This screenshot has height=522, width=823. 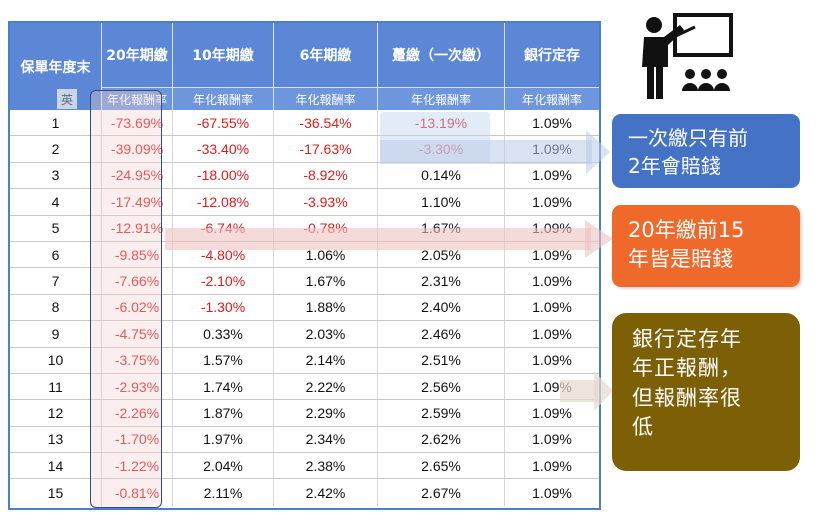 I want to click on cell-ten-year: -2.10%, so click(x=223, y=281).